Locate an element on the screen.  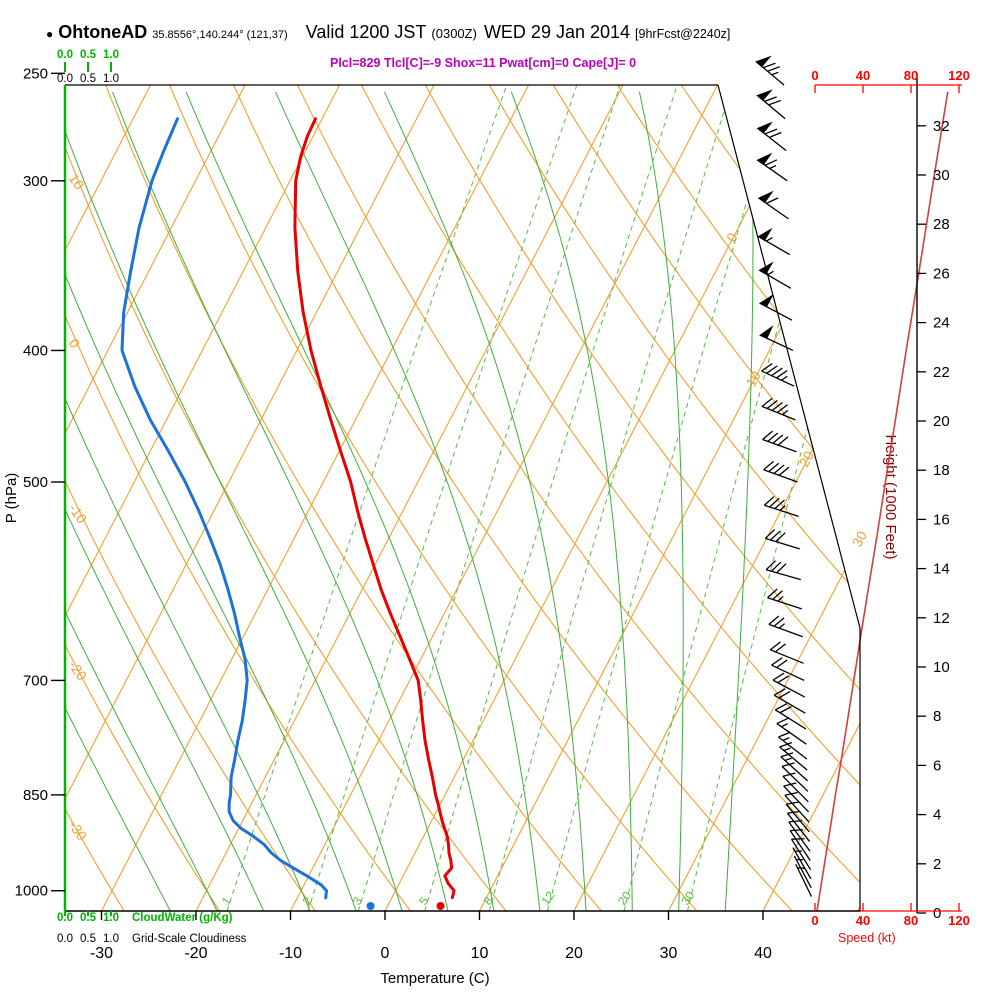
svg-text: 4 is located at coordinates (937, 815).